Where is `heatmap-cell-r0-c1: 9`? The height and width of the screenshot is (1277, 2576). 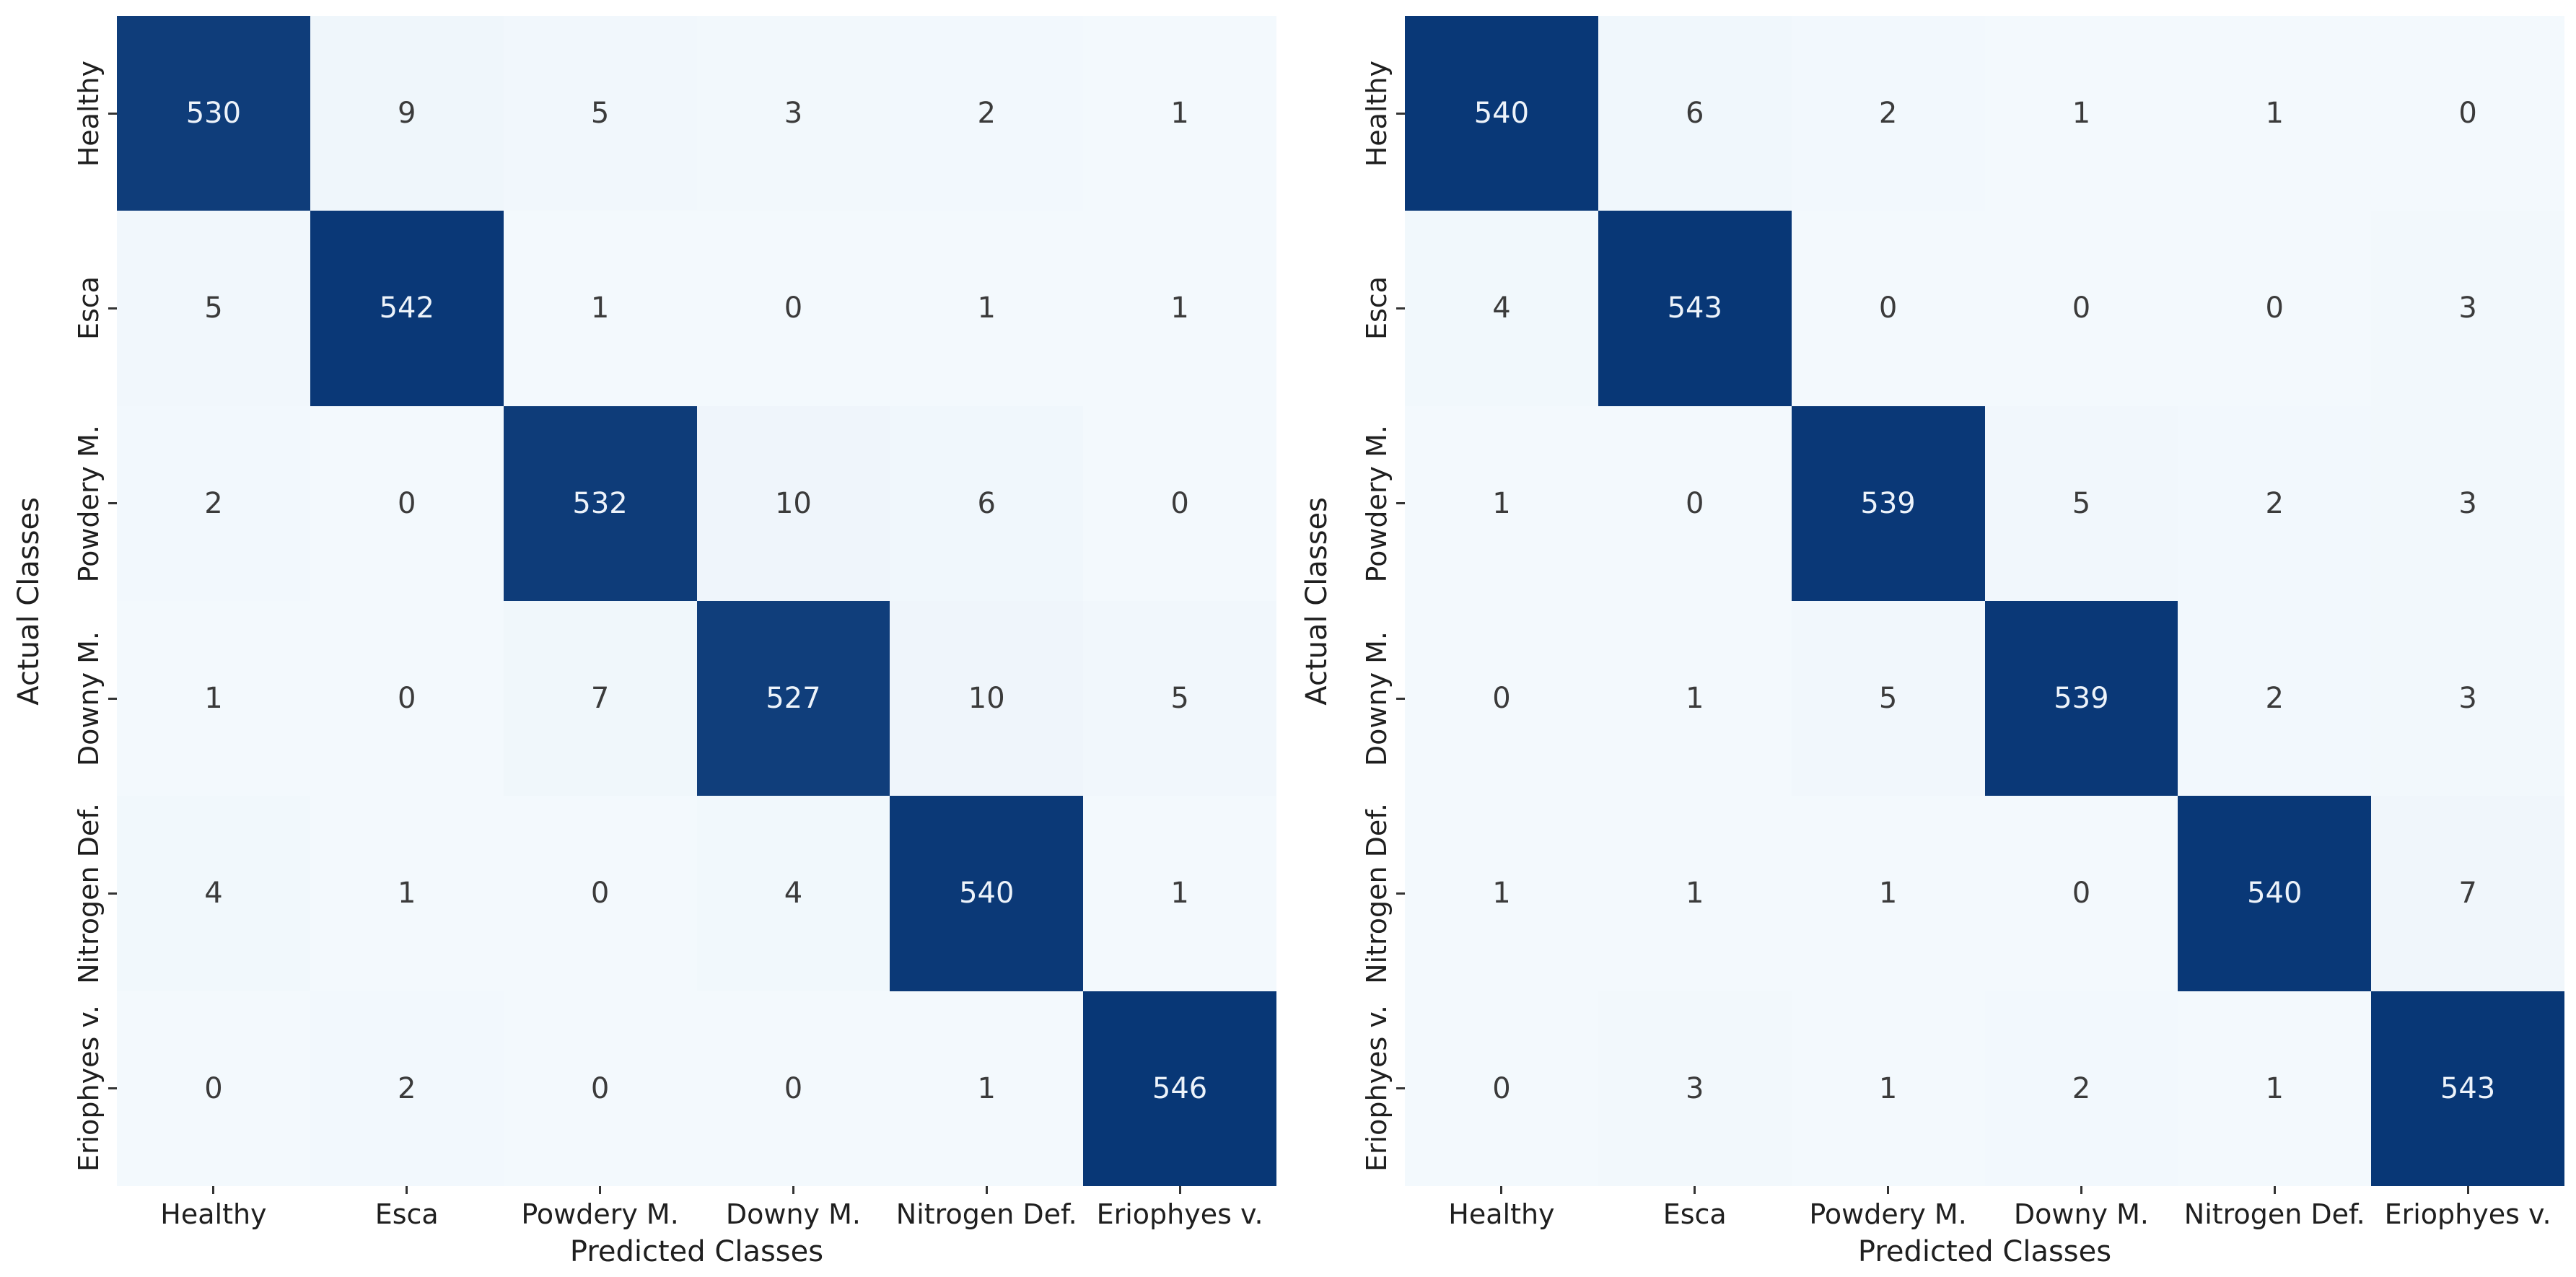 heatmap-cell-r0-c1: 9 is located at coordinates (407, 113).